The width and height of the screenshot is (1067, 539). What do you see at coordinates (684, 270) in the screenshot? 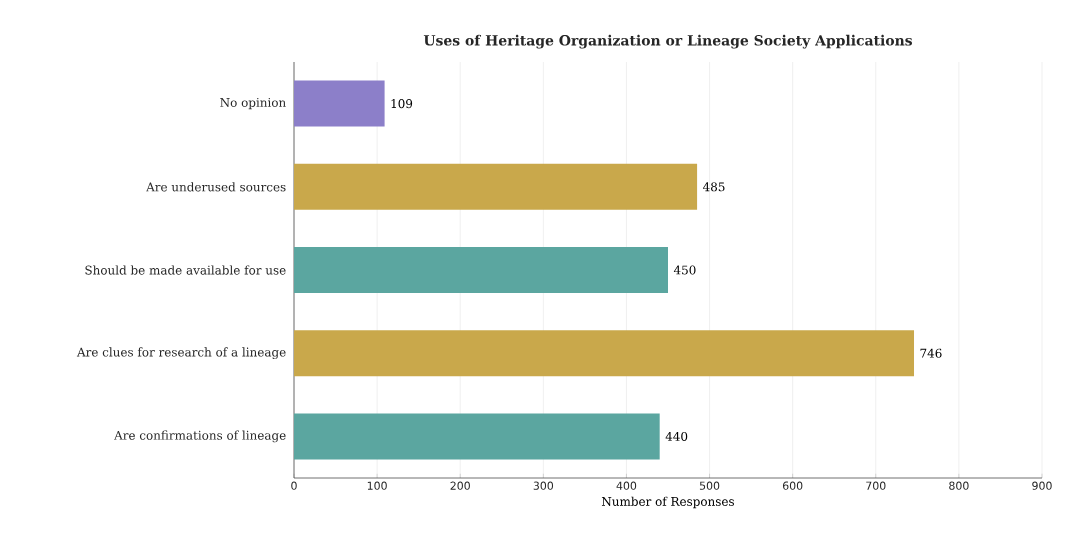
I see `data-label: 450` at bounding box center [684, 270].